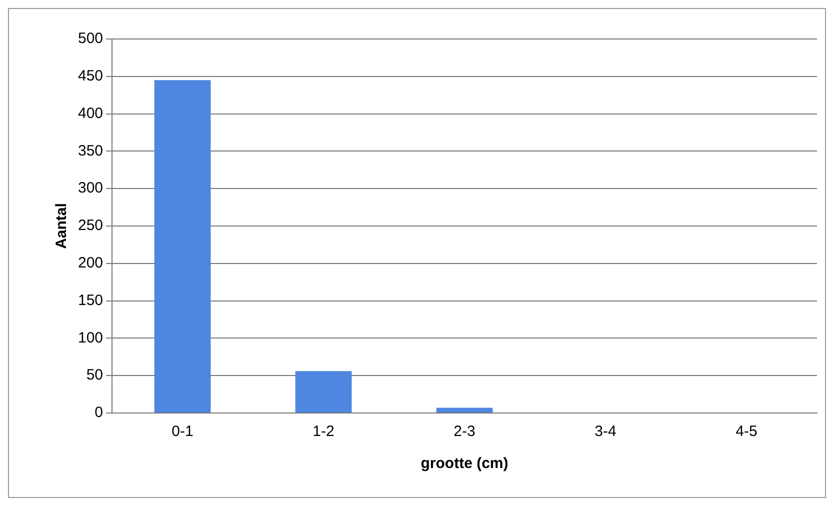 The image size is (834, 506). I want to click on x-axis-title: grootte (cm), so click(464, 463).